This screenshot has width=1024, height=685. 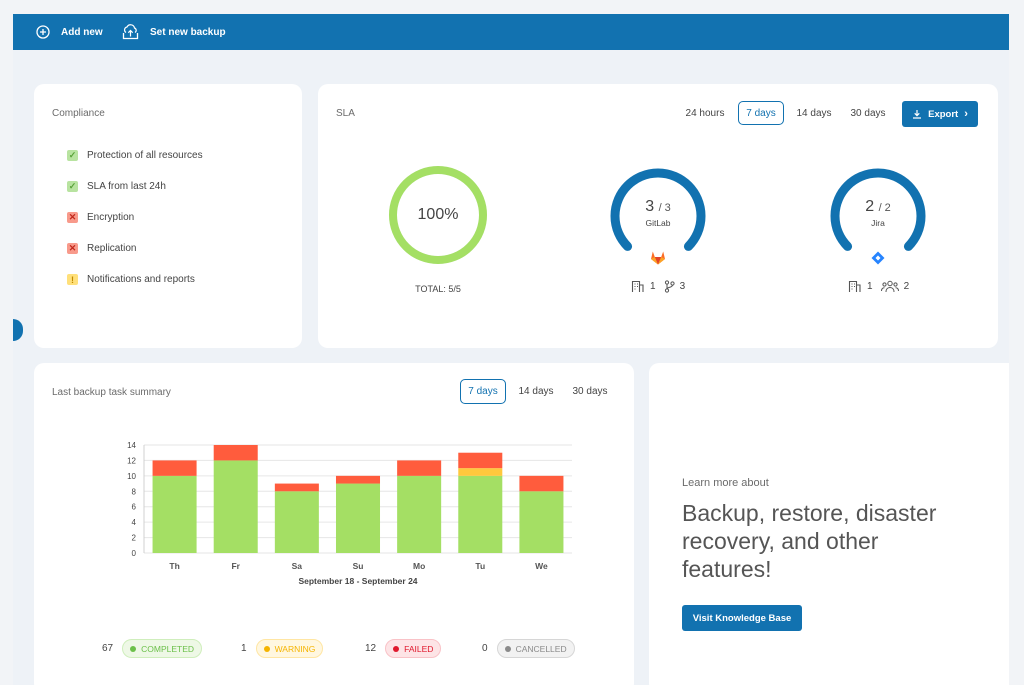 What do you see at coordinates (906, 286) in the screenshot?
I see `jira-user-count: 2` at bounding box center [906, 286].